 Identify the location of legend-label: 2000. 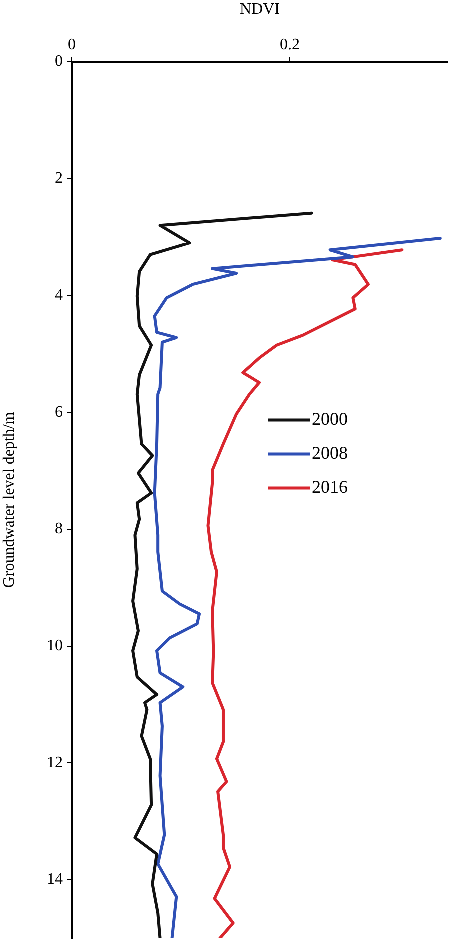
(330, 418).